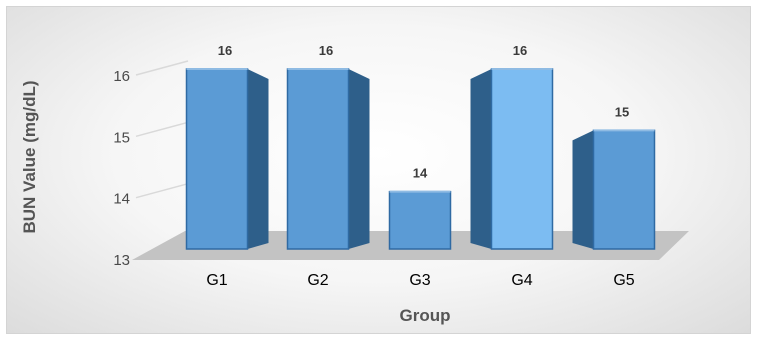  I want to click on x-axis-ticks: G1 G2 G3 G4 G5, so click(420, 280).